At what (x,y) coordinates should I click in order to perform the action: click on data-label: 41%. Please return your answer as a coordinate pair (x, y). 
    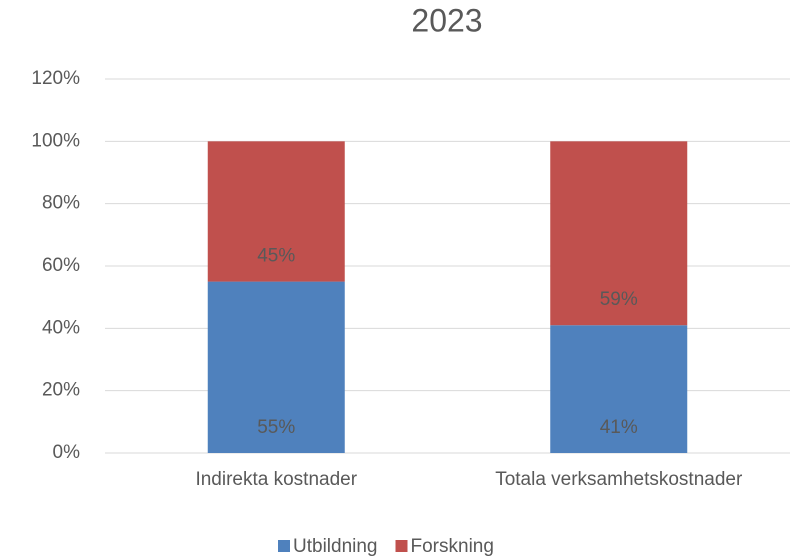
    Looking at the image, I should click on (619, 427).